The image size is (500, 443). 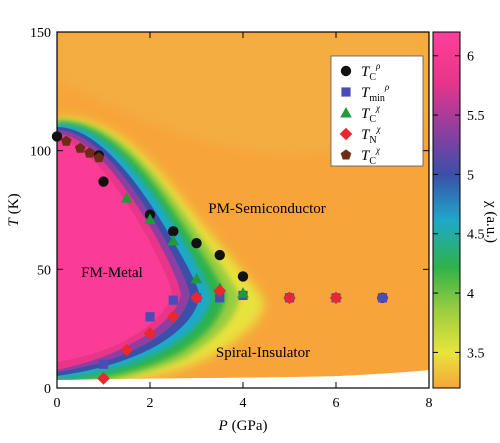 I want to click on x-axis-label: P (GPa), so click(x=243, y=426).